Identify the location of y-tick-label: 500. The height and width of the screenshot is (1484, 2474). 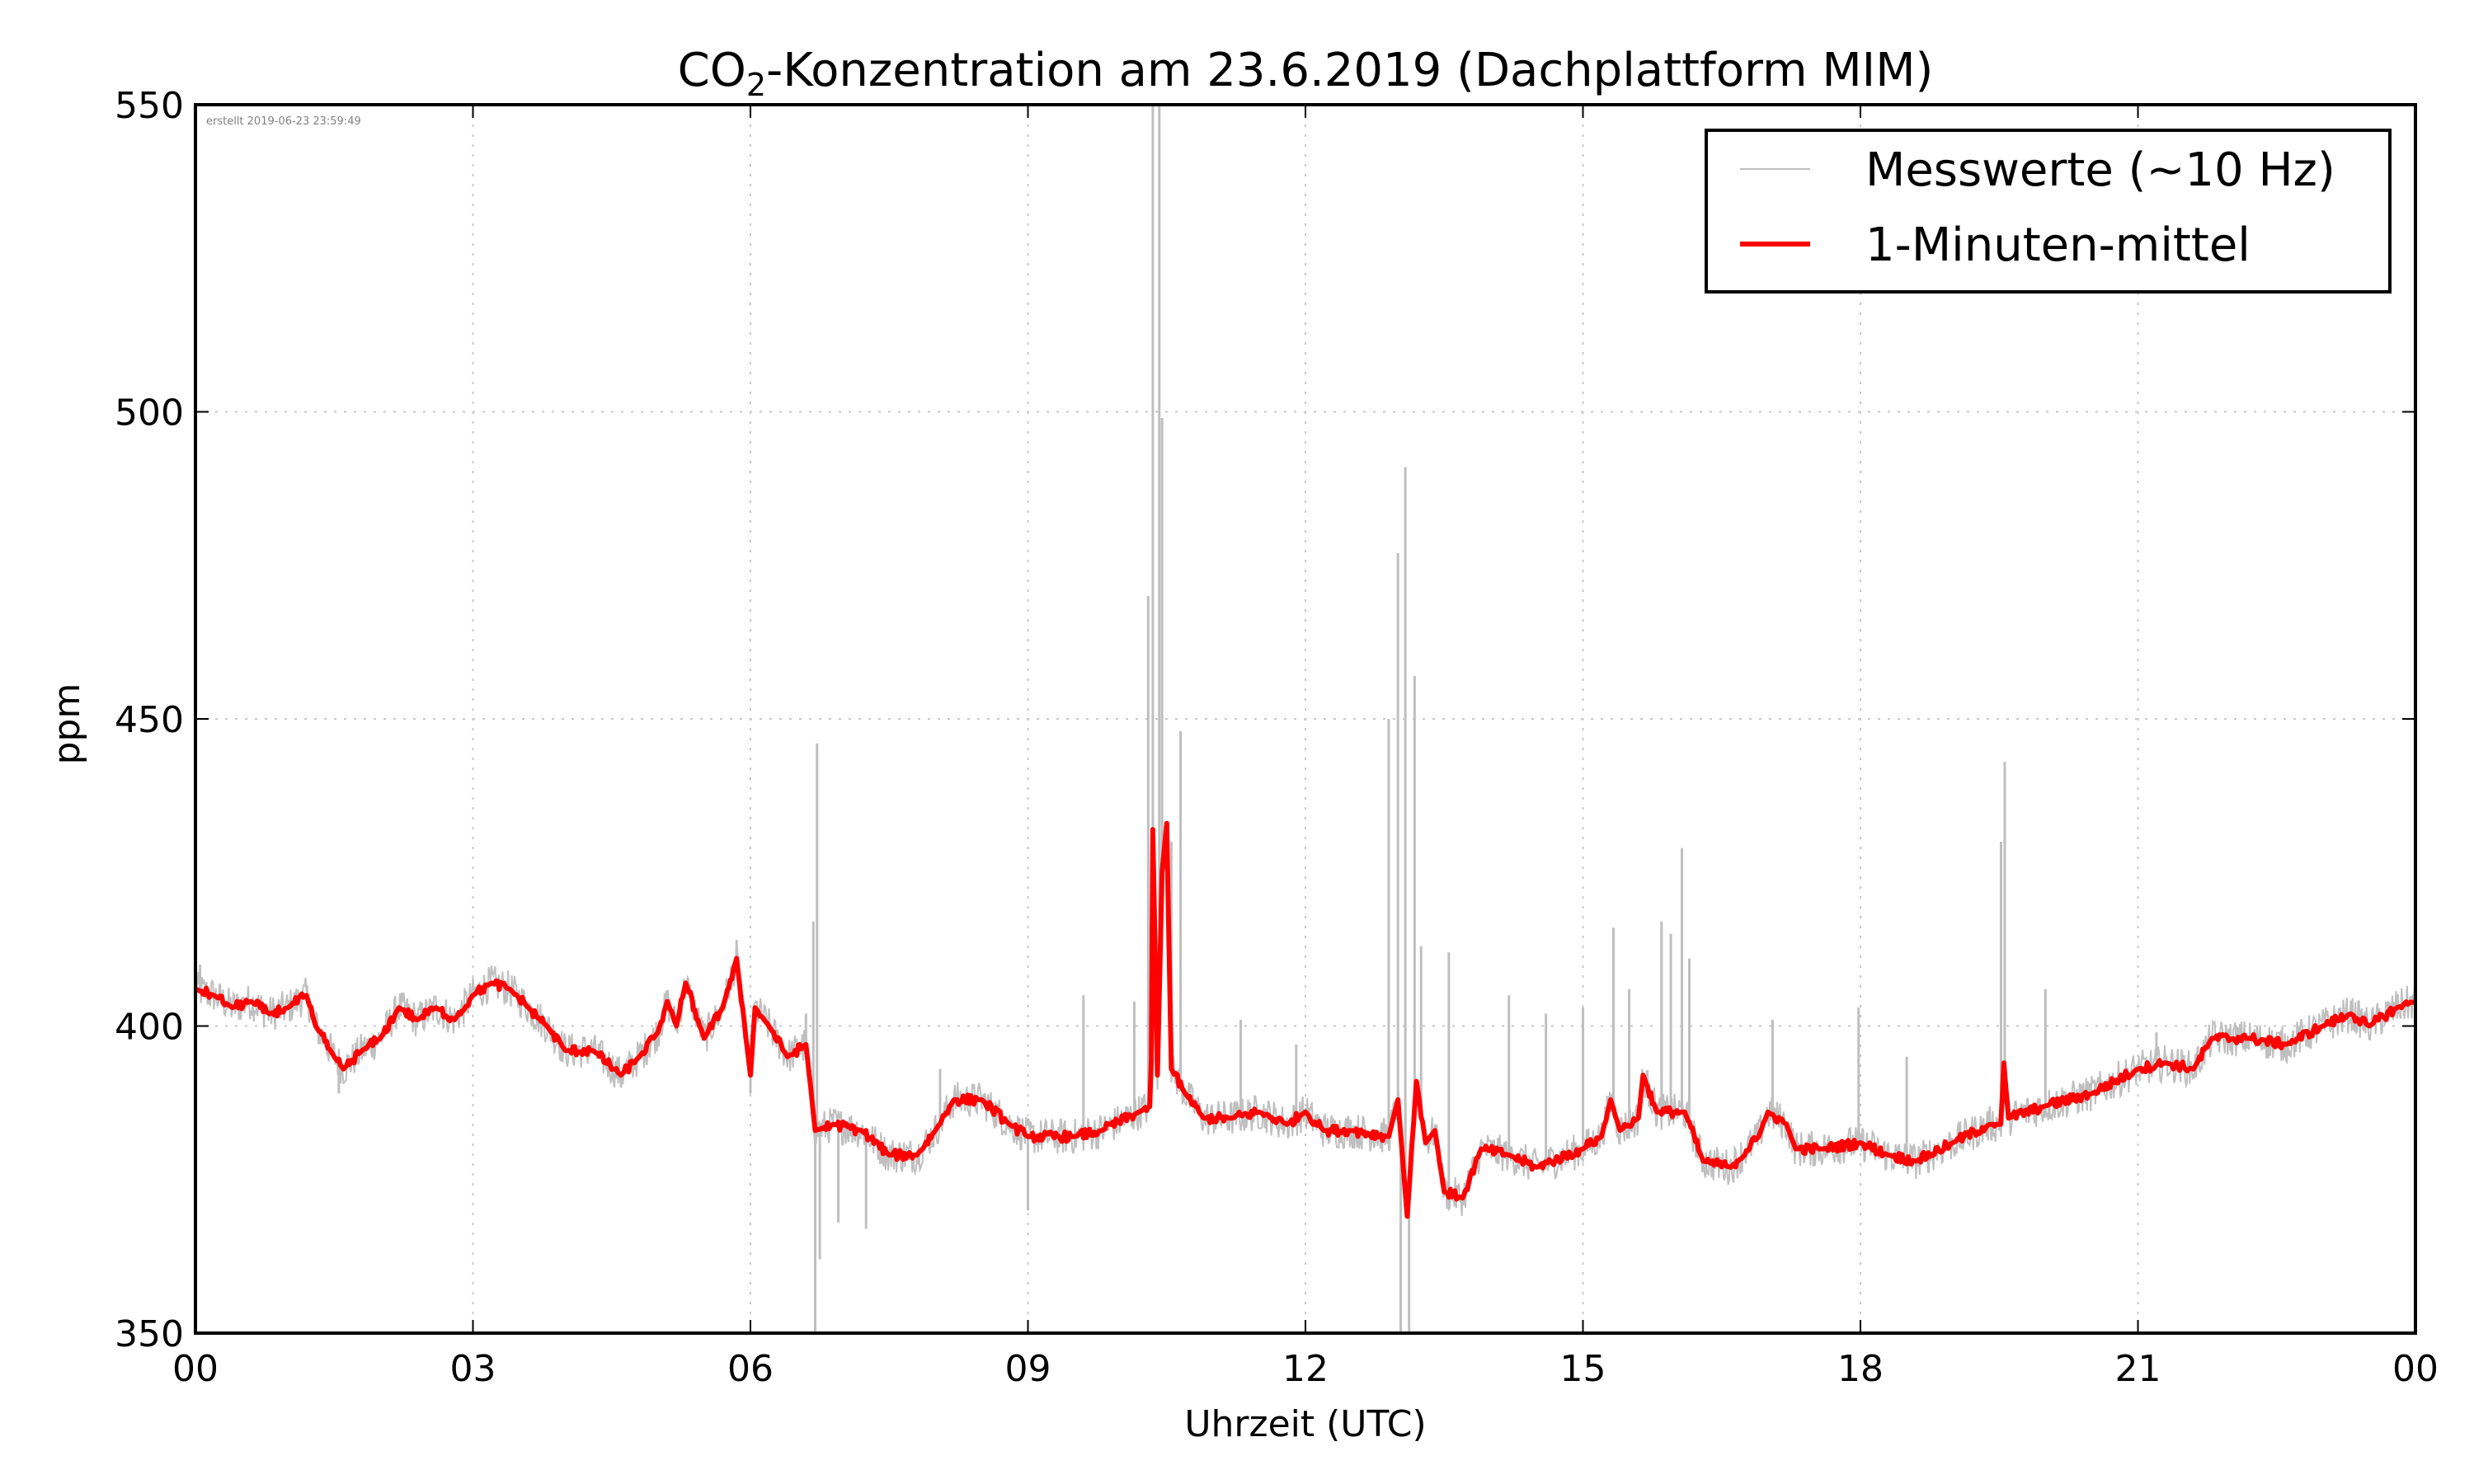
(149, 413).